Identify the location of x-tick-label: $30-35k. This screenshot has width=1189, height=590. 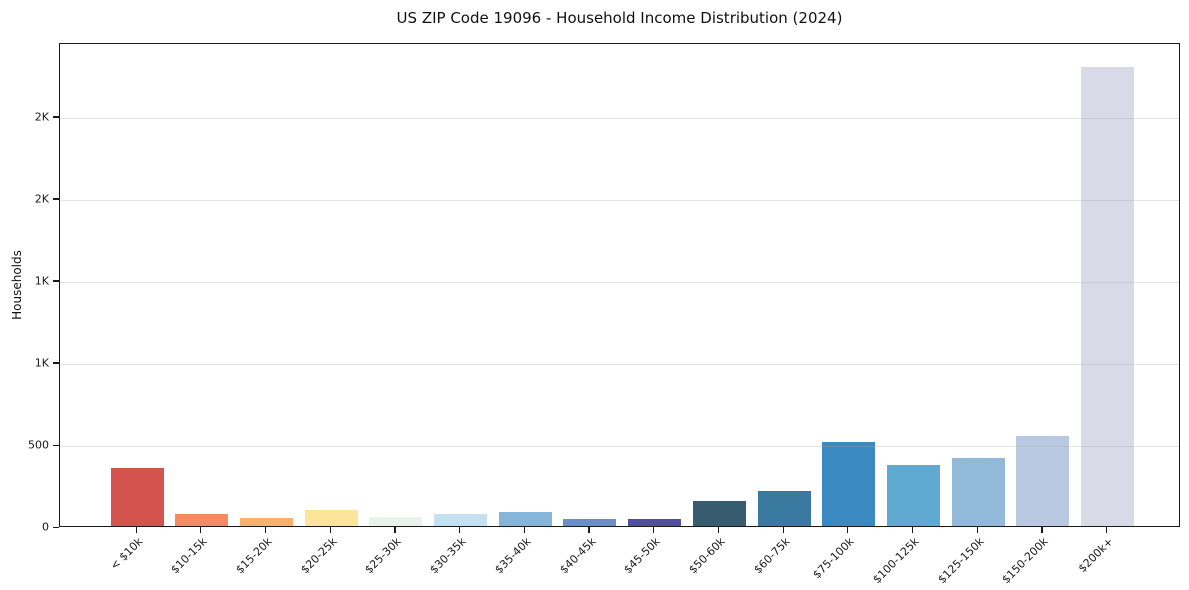
(448, 556).